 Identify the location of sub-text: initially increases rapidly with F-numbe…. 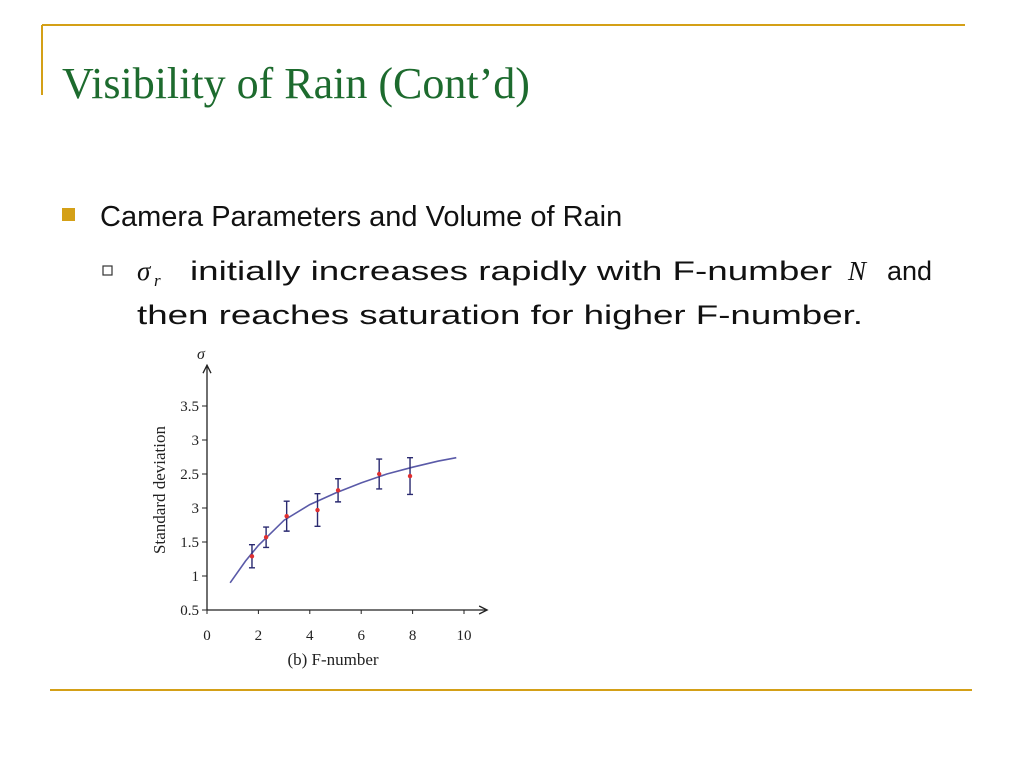
(511, 271).